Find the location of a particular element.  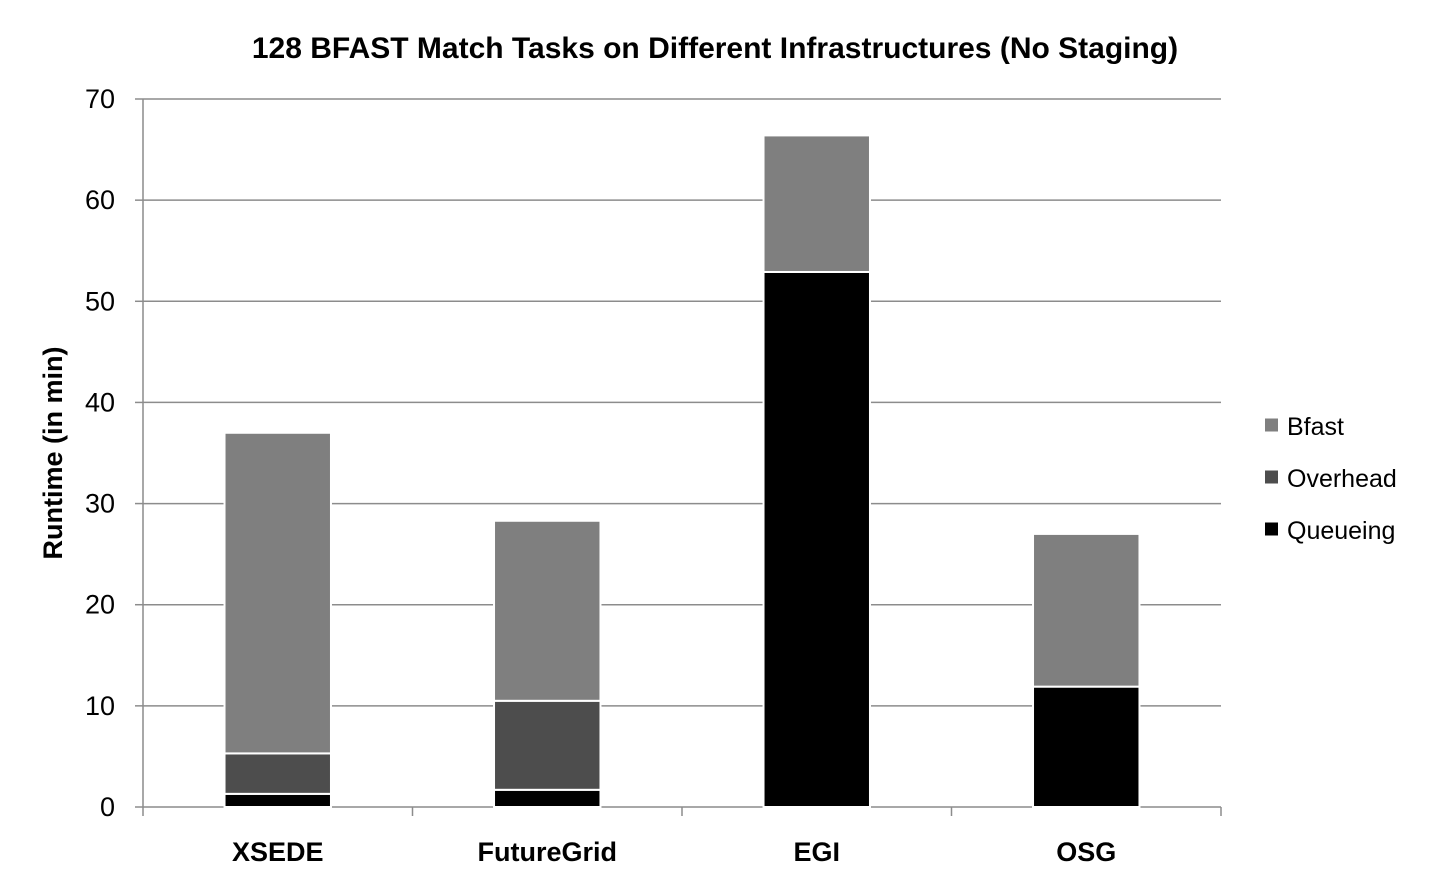

y-tick-label: 0 is located at coordinates (107, 807).